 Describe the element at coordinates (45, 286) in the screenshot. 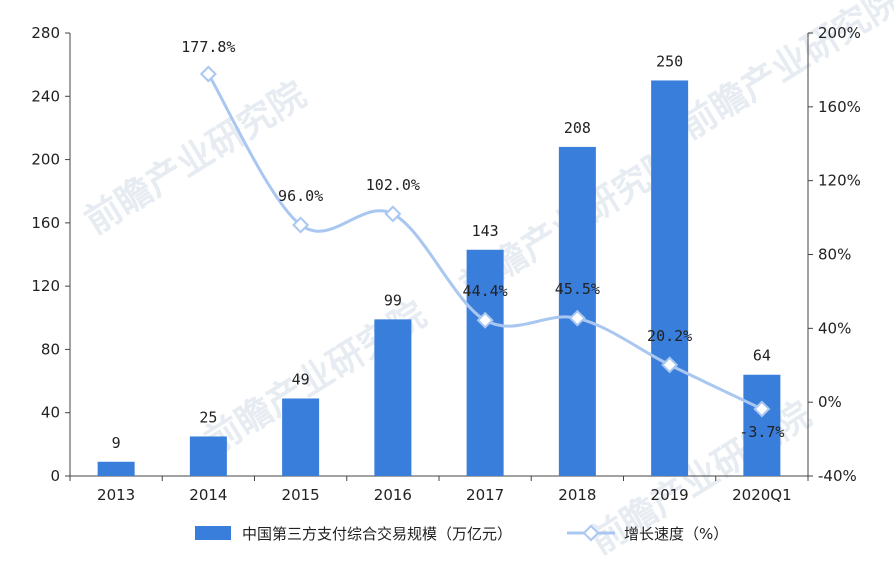

I see `left-tick-label: 120` at that location.